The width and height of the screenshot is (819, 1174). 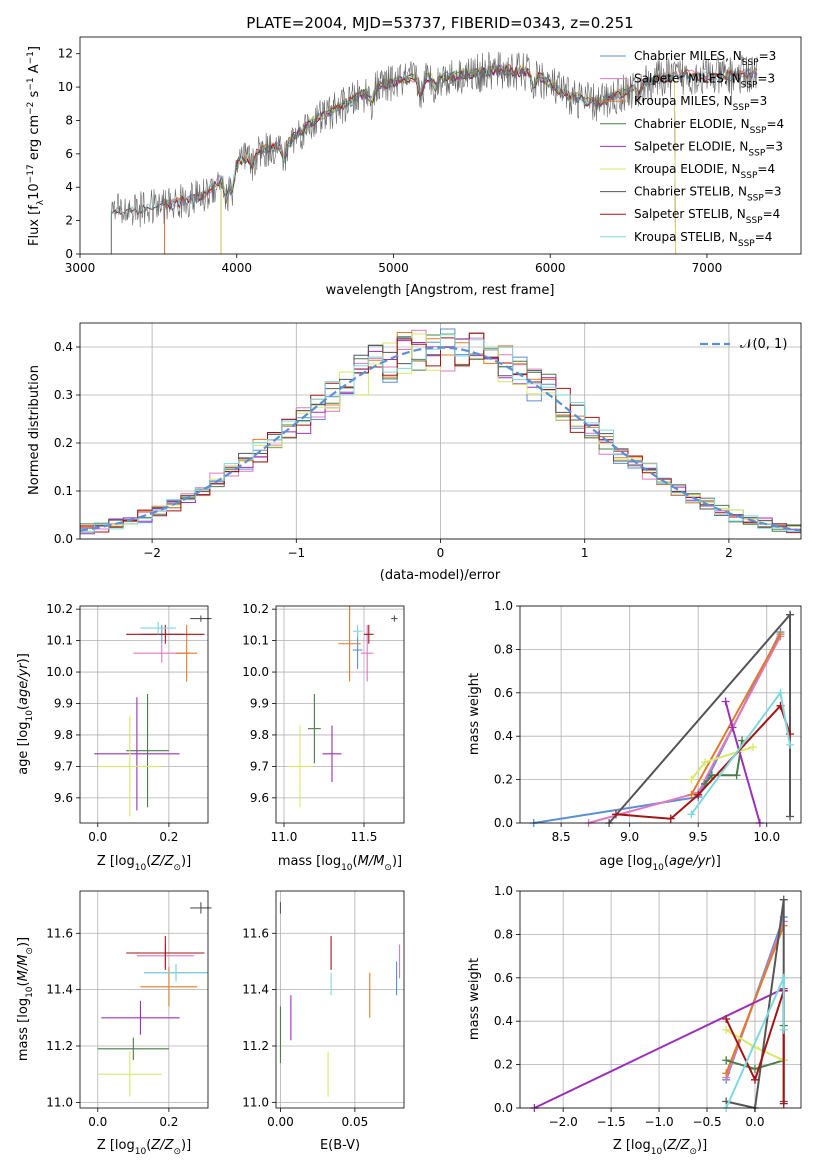 I want to click on weight-line-chabrier_elodie, so click(x=724, y=762).